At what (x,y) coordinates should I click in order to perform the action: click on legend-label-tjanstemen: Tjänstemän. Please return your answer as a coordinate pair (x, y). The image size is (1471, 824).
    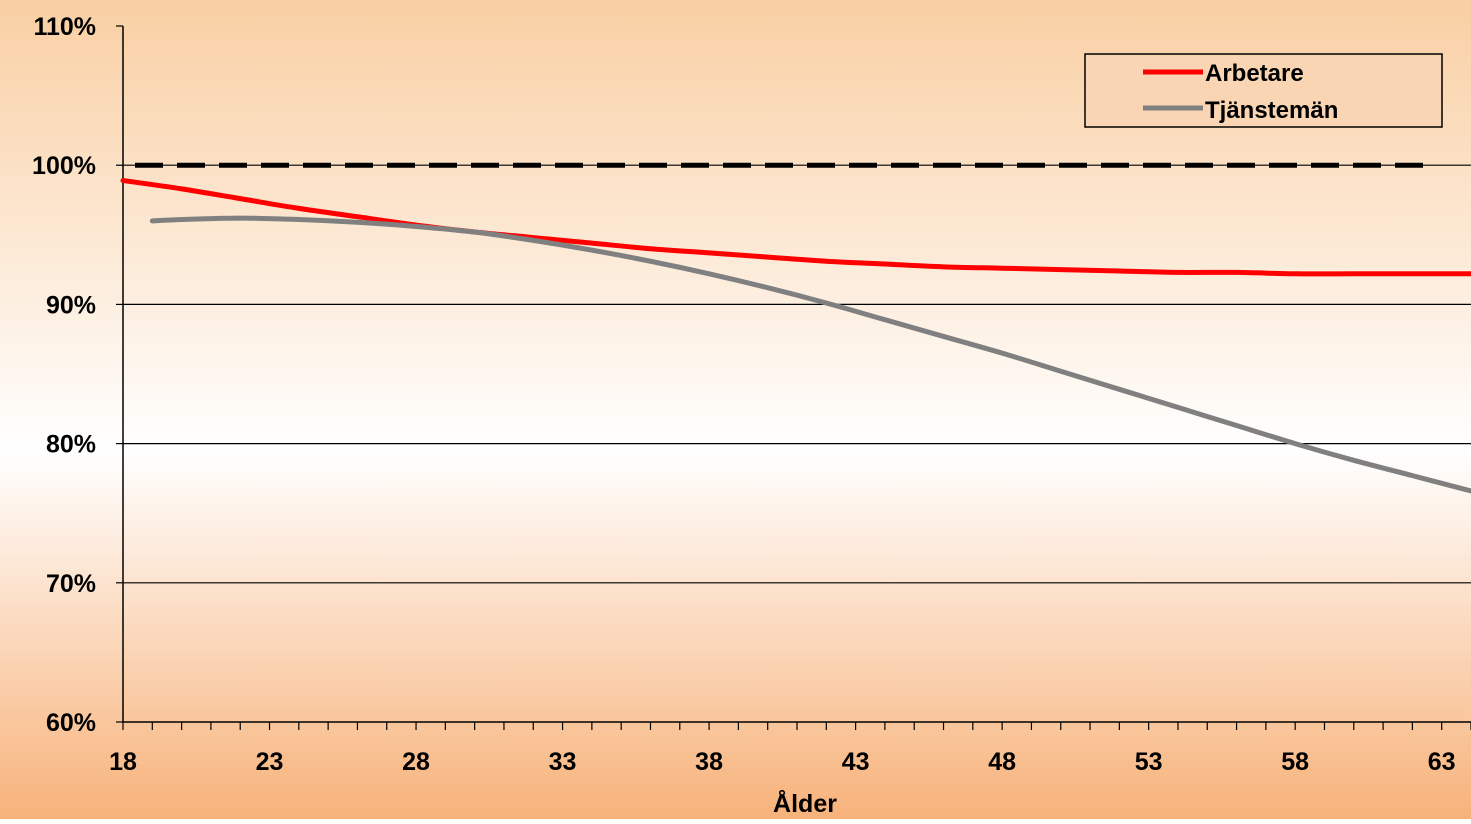
    Looking at the image, I should click on (1271, 110).